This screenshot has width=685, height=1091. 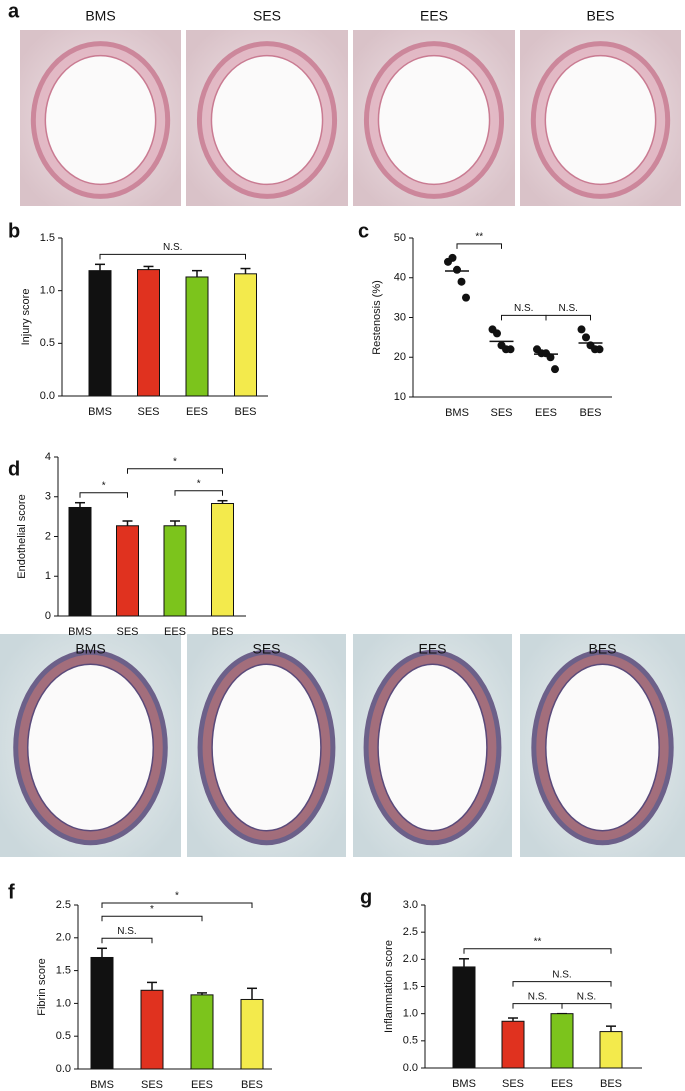 What do you see at coordinates (48, 536) in the screenshot?
I see `y-tick-label: 2` at bounding box center [48, 536].